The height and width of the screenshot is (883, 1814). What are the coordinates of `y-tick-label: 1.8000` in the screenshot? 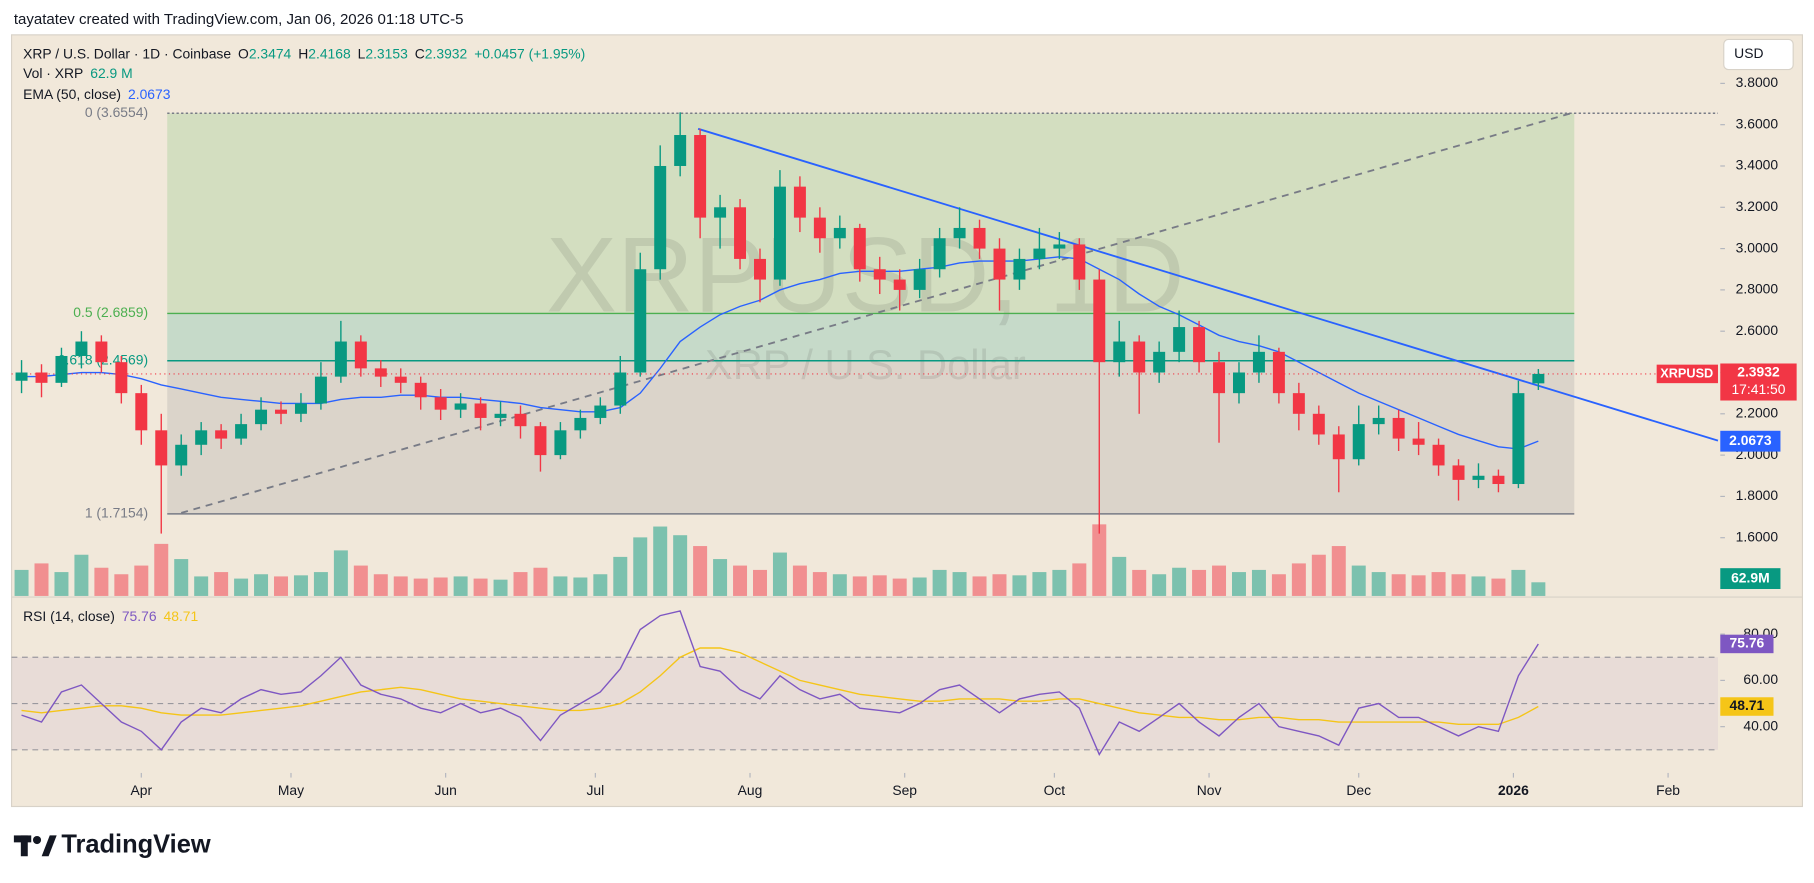 It's located at (1757, 495).